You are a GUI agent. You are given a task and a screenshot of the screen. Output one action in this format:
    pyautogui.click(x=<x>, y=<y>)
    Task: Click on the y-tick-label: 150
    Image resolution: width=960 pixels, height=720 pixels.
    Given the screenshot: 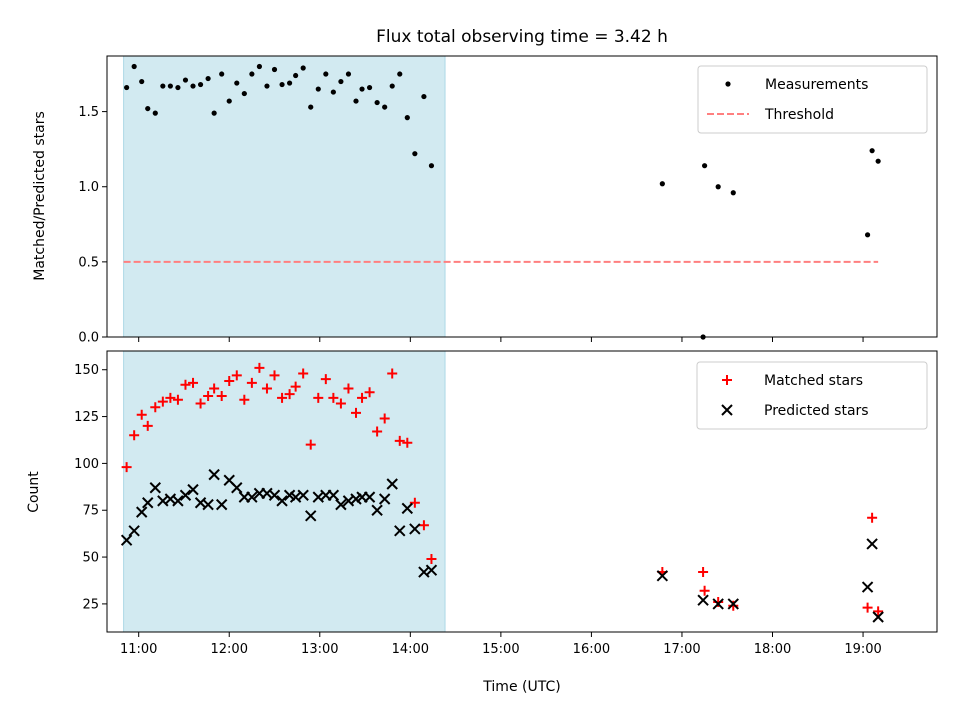 What is the action you would take?
    pyautogui.click(x=86, y=370)
    